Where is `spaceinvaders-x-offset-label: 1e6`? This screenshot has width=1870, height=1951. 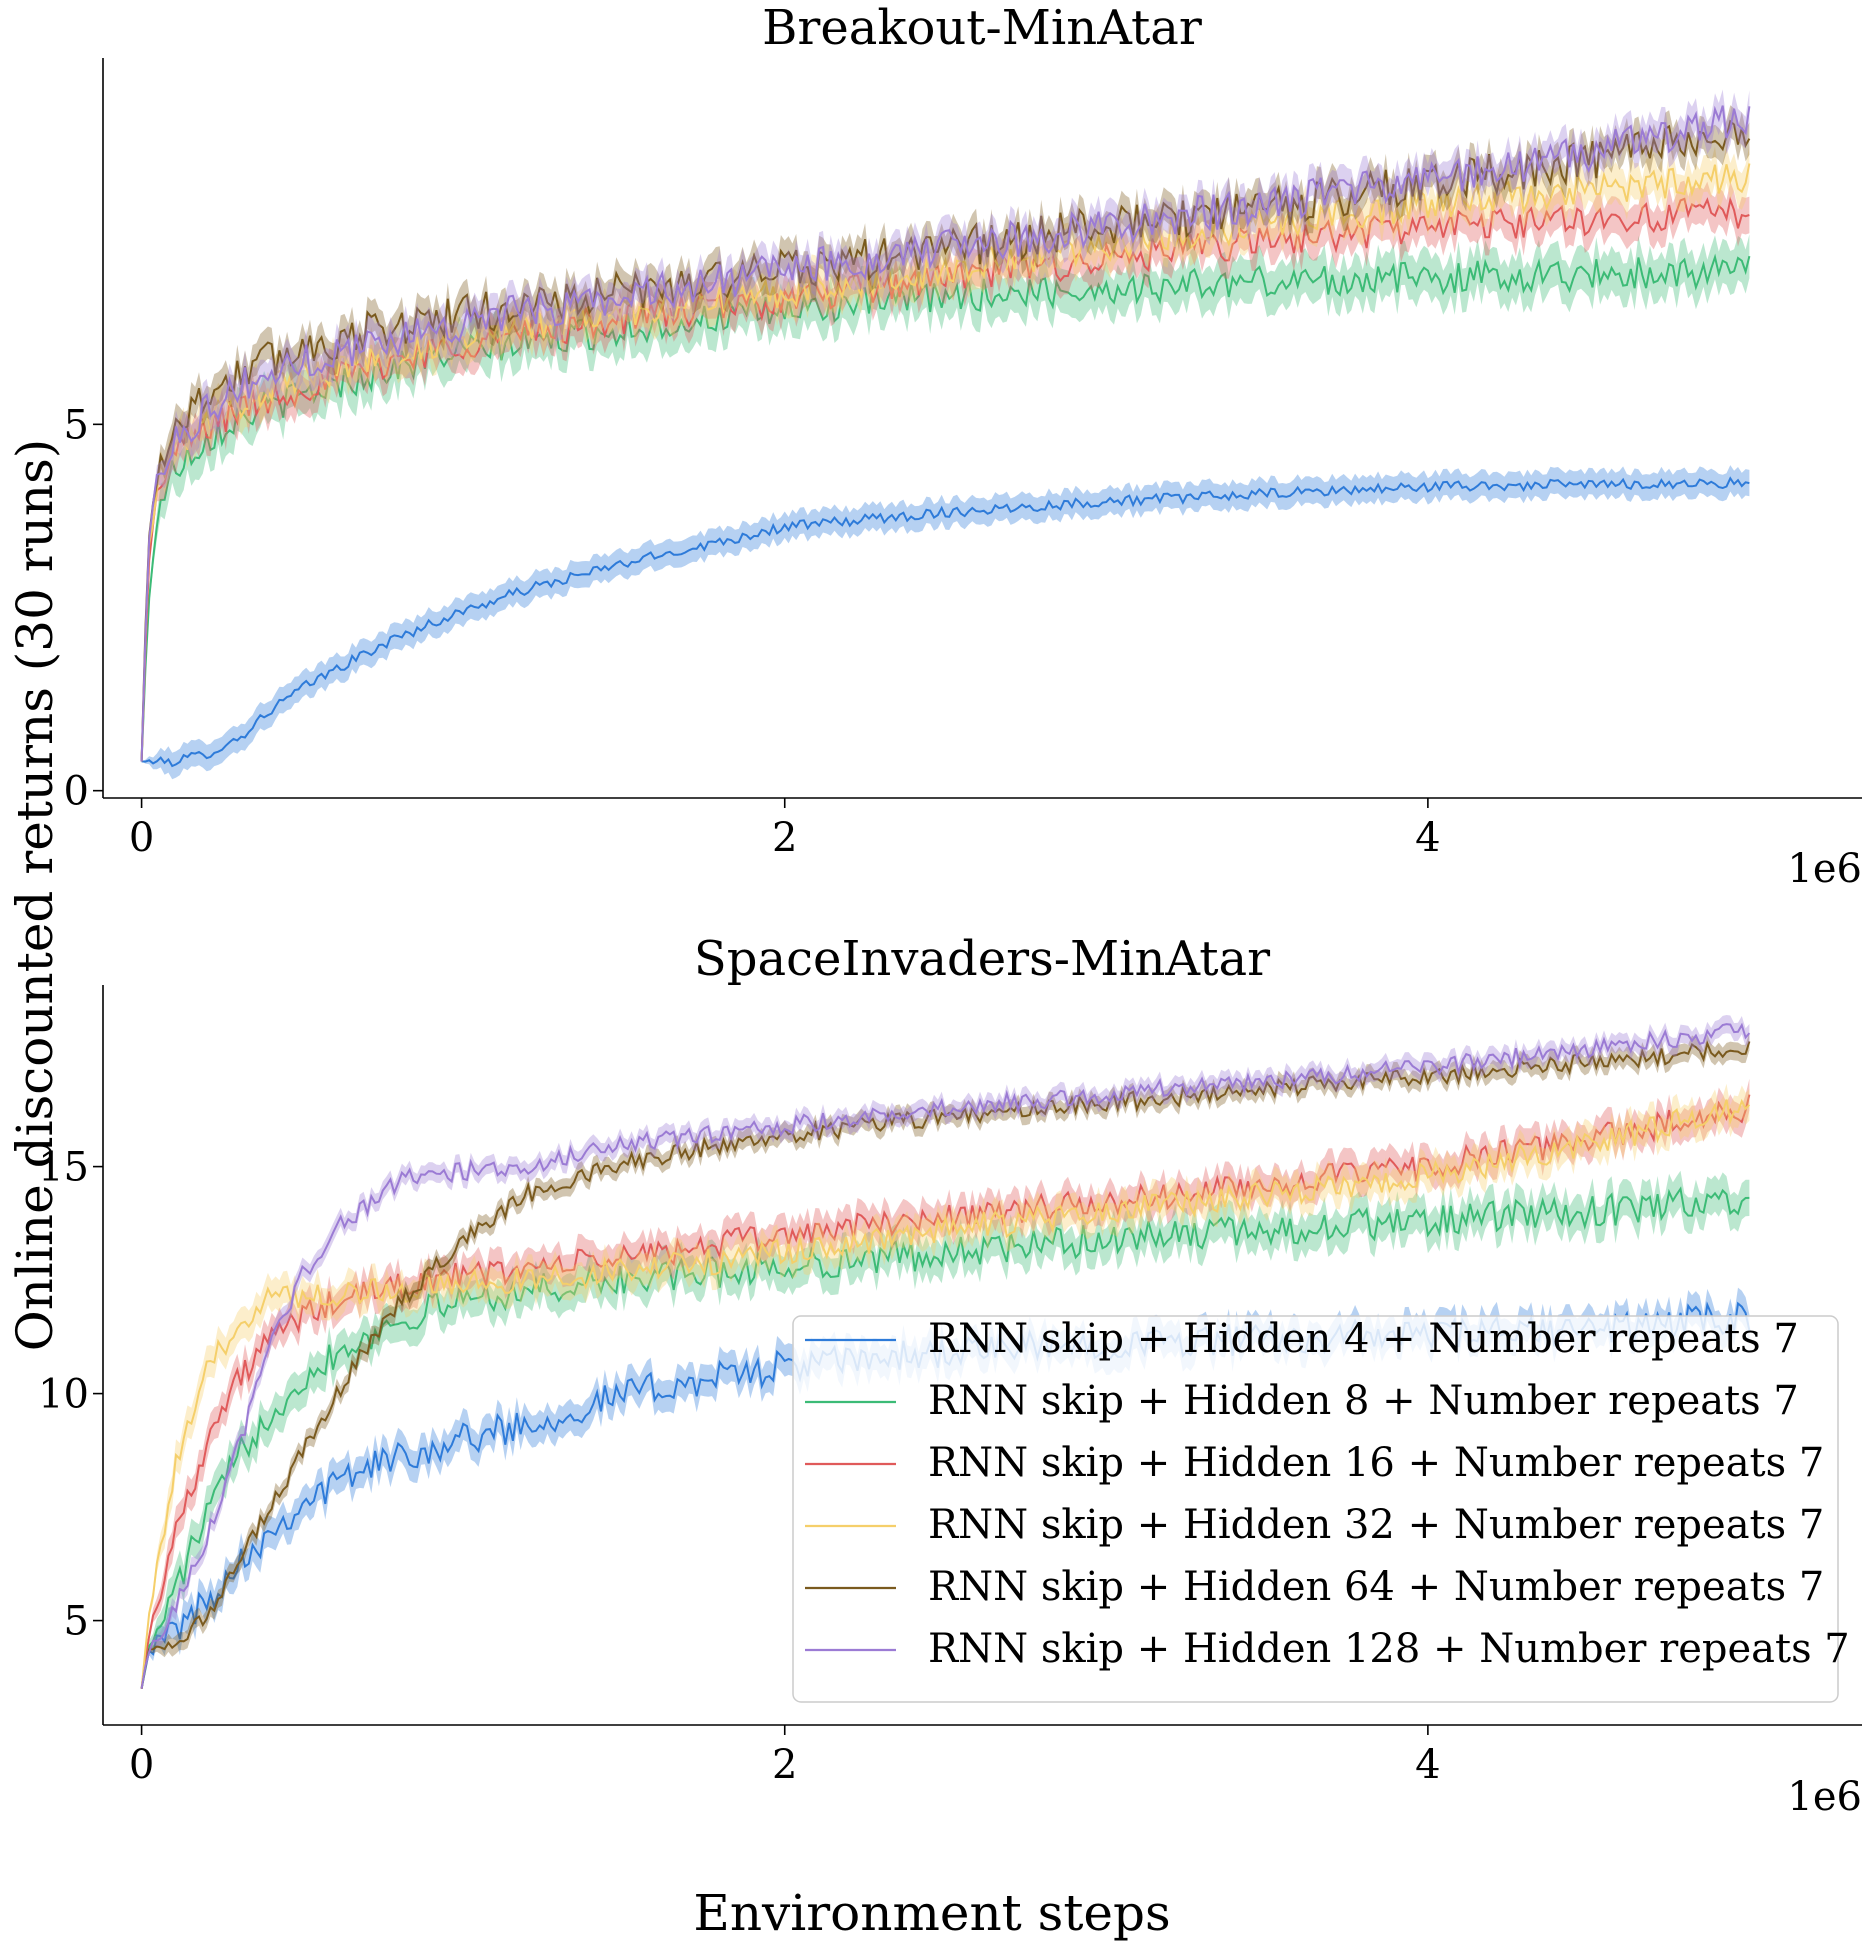
spaceinvaders-x-offset-label: 1e6 is located at coordinates (1824, 1797).